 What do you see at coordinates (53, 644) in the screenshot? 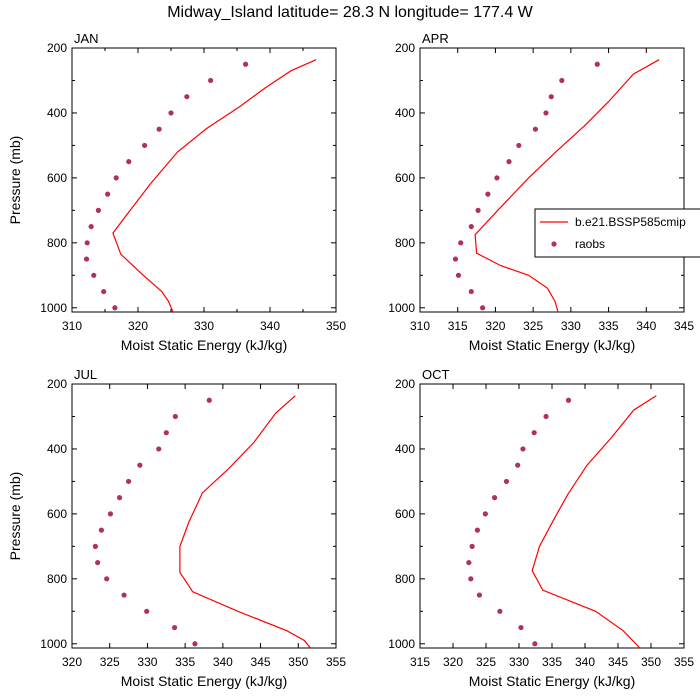
I see `jul-ytick-label: 1000` at bounding box center [53, 644].